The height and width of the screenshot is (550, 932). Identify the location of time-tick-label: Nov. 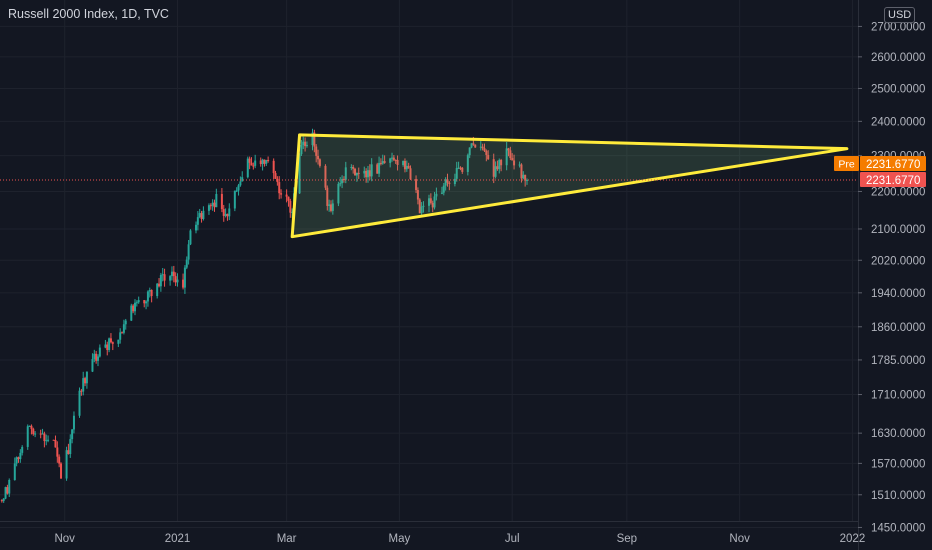
(739, 539).